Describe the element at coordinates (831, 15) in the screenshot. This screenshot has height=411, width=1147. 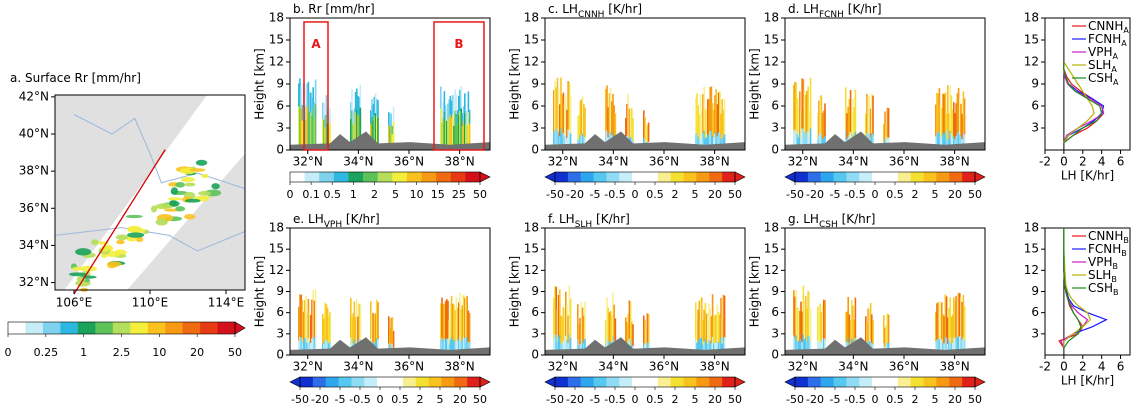
I see `title-sub: FCNH` at that location.